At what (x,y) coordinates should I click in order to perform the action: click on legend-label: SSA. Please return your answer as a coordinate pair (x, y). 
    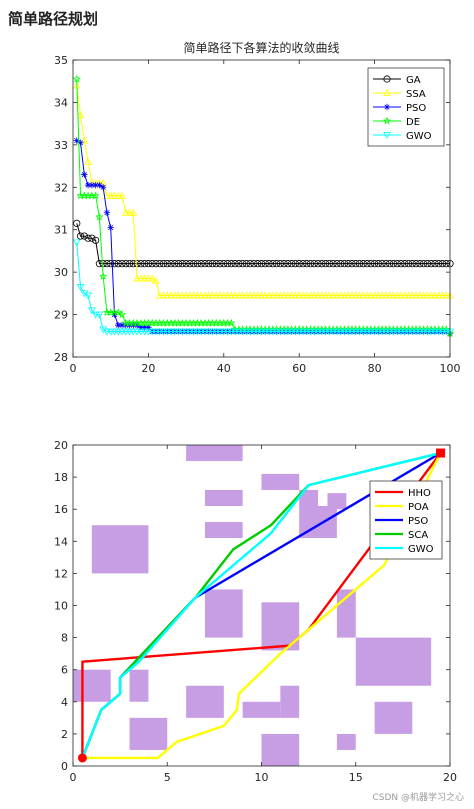
    Looking at the image, I should click on (416, 94).